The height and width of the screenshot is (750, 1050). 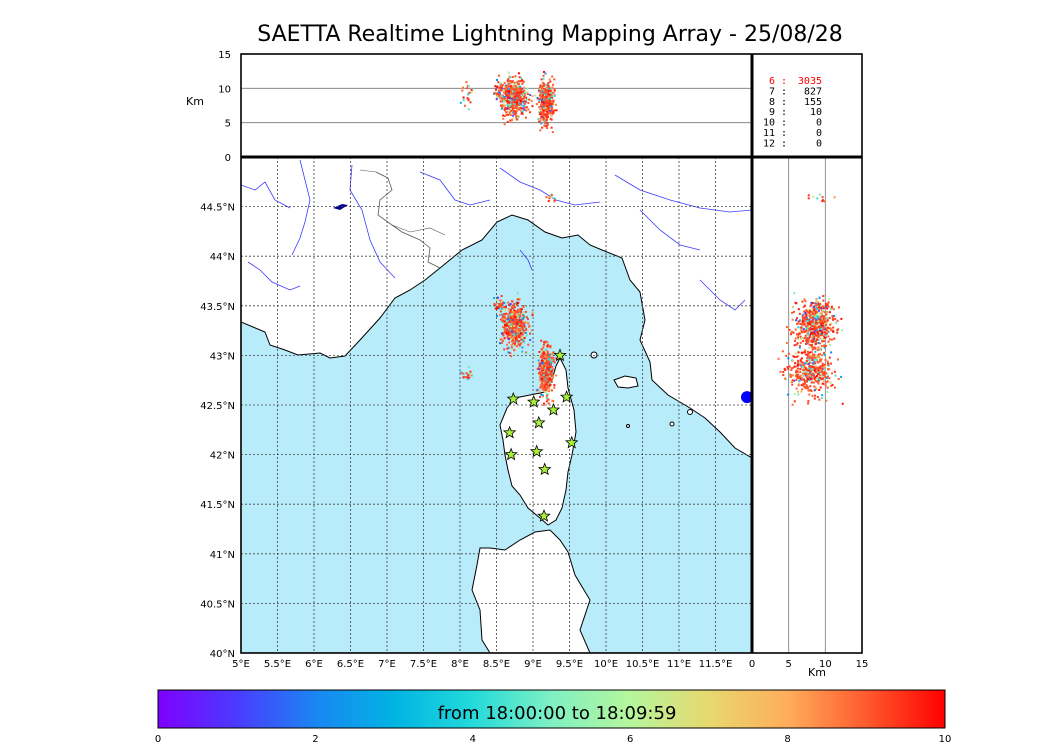 I want to click on right-panel-bg, so click(x=807, y=405).